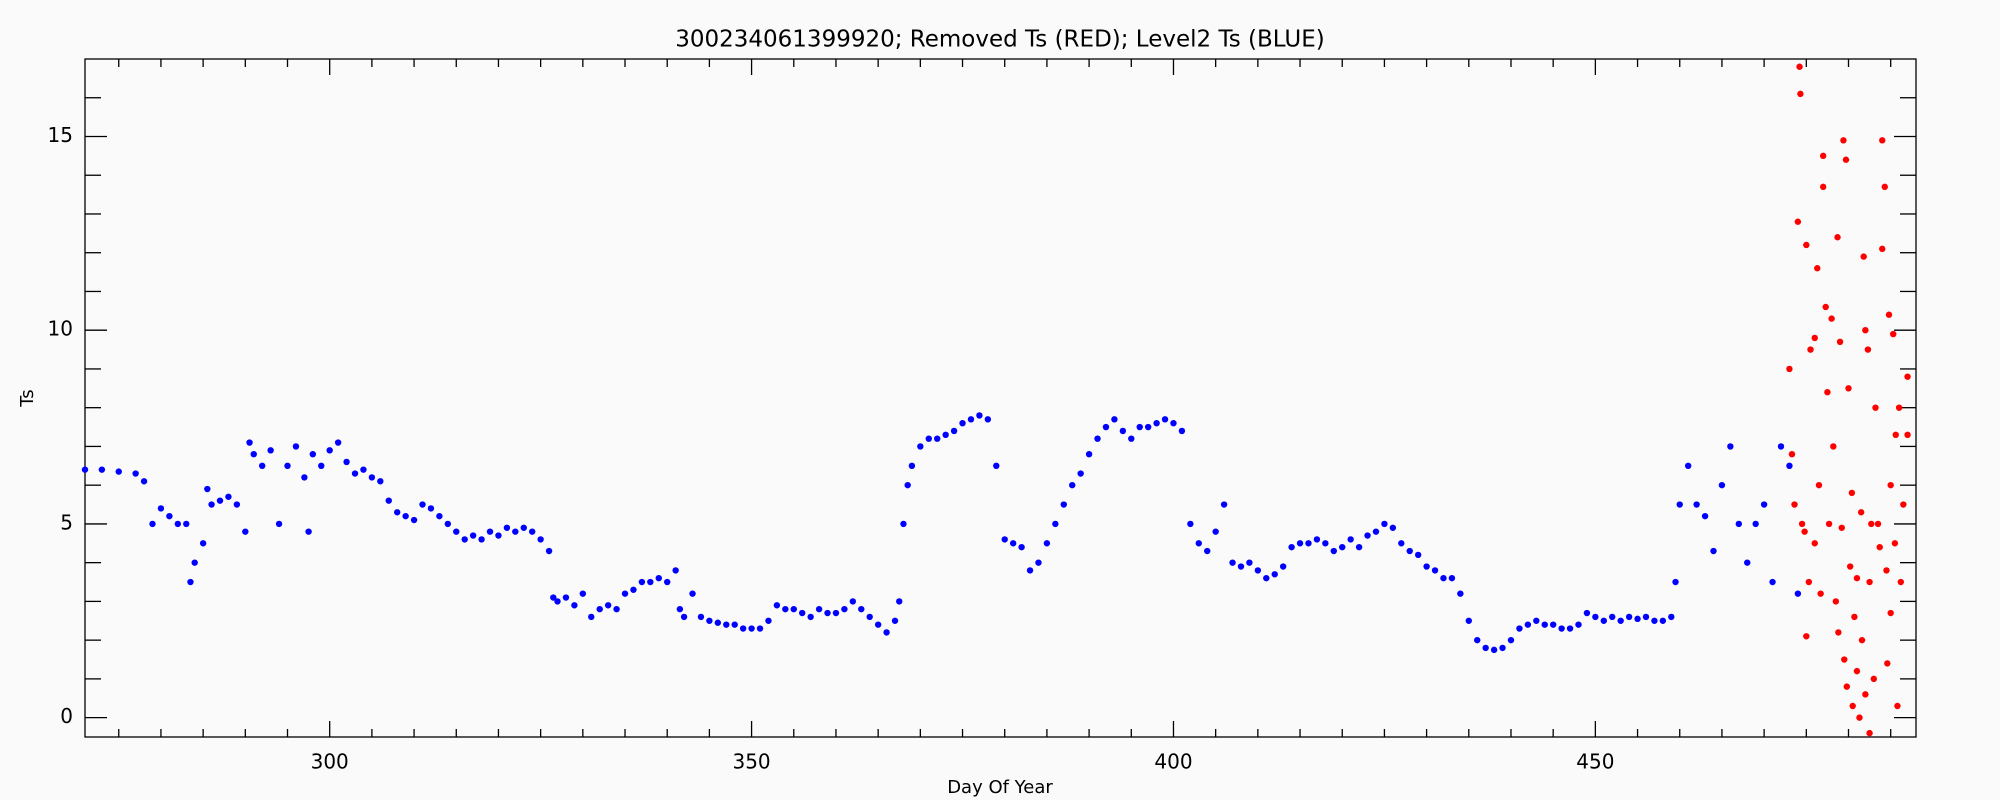 The image size is (2000, 800). What do you see at coordinates (751, 762) in the screenshot?
I see `x-tick-label: 350` at bounding box center [751, 762].